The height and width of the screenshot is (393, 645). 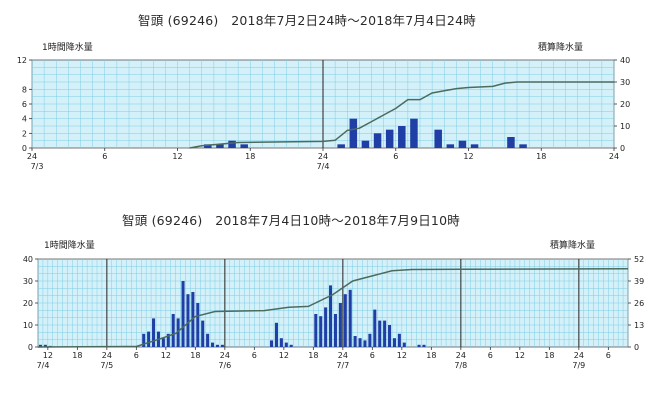 I want to click on chart2-date-label: 7/8, so click(x=460, y=365).